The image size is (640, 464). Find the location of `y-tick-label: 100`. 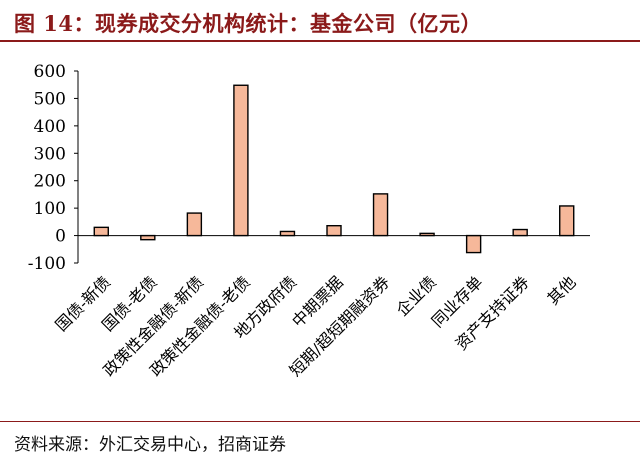

y-tick-label: 100 is located at coordinates (50, 209).